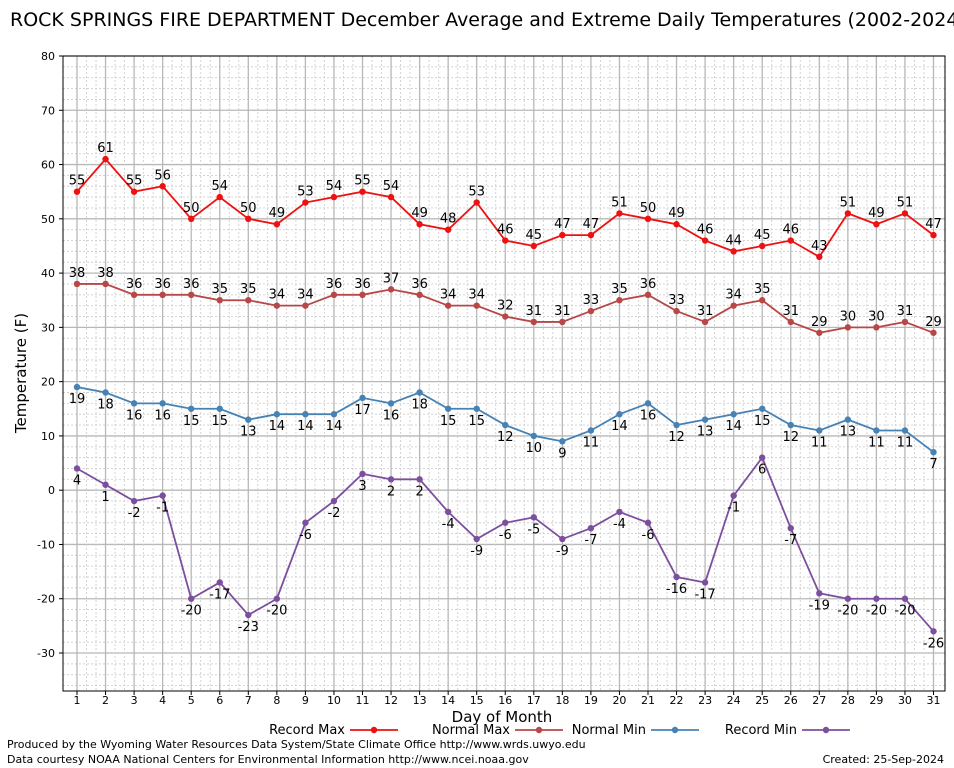 Image resolution: width=954 pixels, height=768 pixels. What do you see at coordinates (277, 213) in the screenshot?
I see `record-max-data-label: 49` at bounding box center [277, 213].